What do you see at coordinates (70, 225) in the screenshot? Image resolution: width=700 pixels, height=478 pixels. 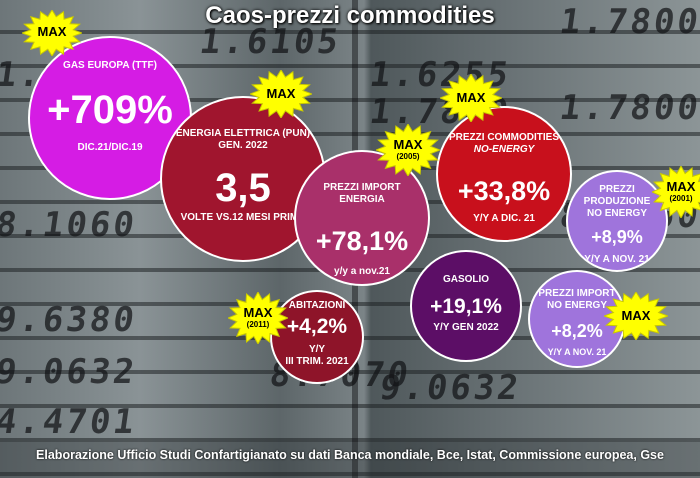 I see `board-digits: 8.1060` at bounding box center [70, 225].